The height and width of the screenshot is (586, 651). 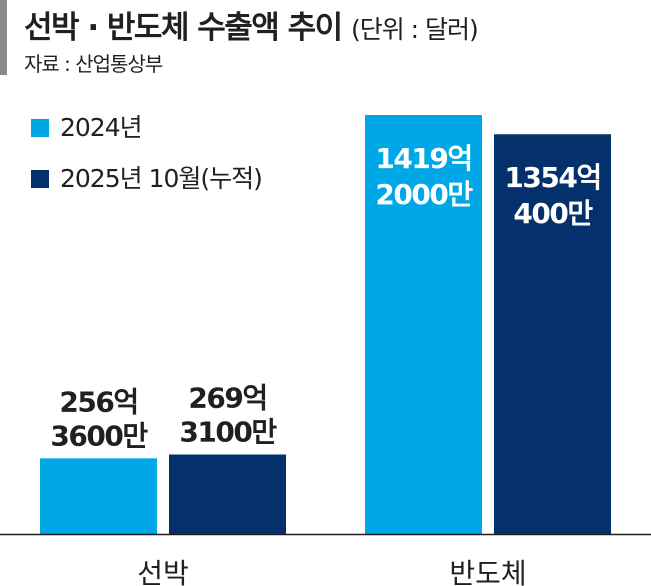 What do you see at coordinates (101, 127) in the screenshot?
I see `legend-label: 2024년` at bounding box center [101, 127].